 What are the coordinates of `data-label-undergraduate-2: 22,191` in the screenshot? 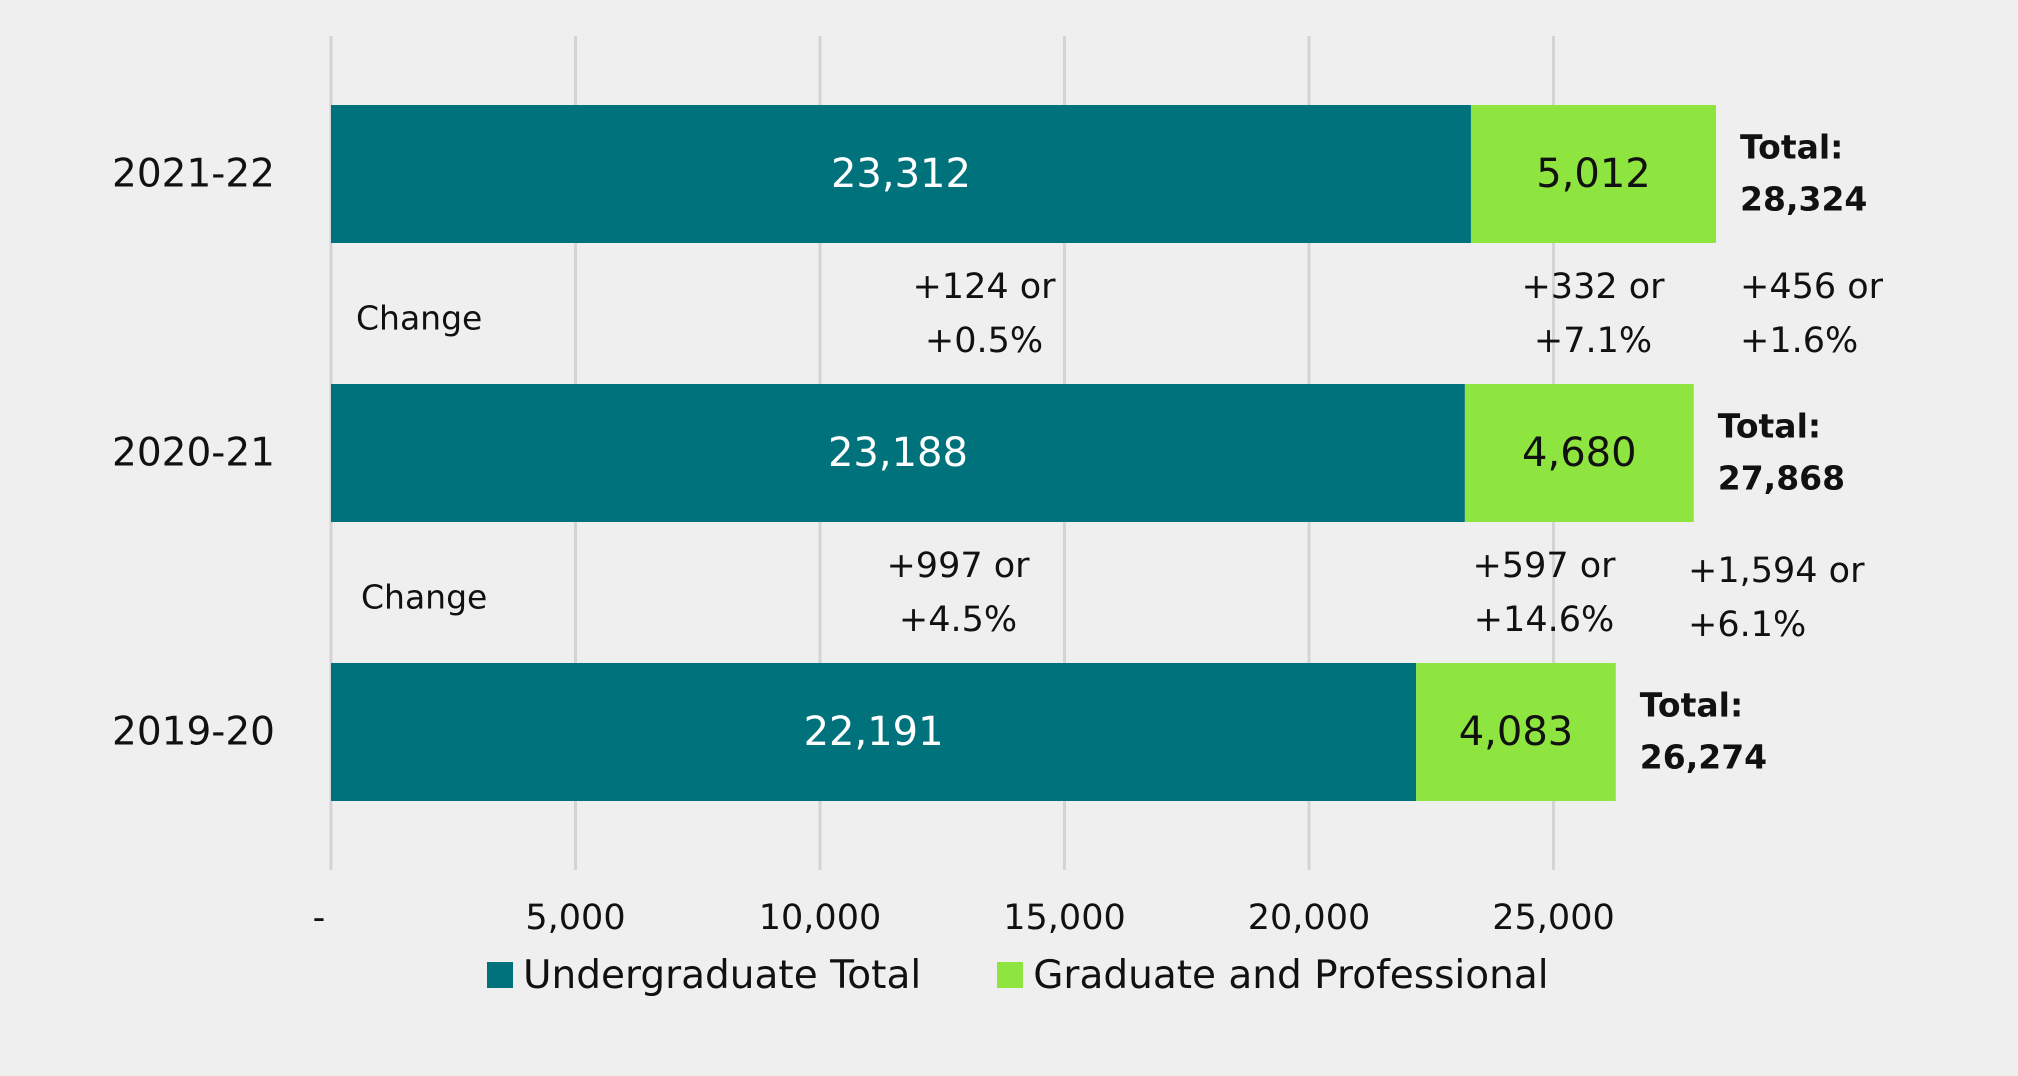 It's located at (874, 732).